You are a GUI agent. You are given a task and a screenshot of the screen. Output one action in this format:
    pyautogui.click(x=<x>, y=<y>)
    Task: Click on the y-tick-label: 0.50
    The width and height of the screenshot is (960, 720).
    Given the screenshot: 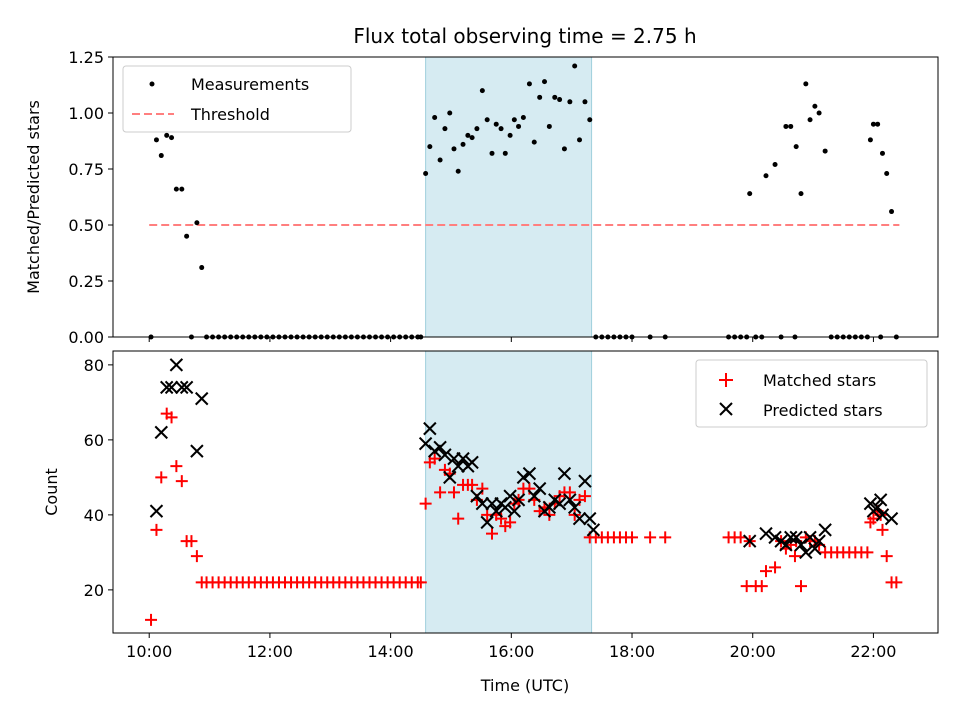 What is the action you would take?
    pyautogui.click(x=86, y=225)
    